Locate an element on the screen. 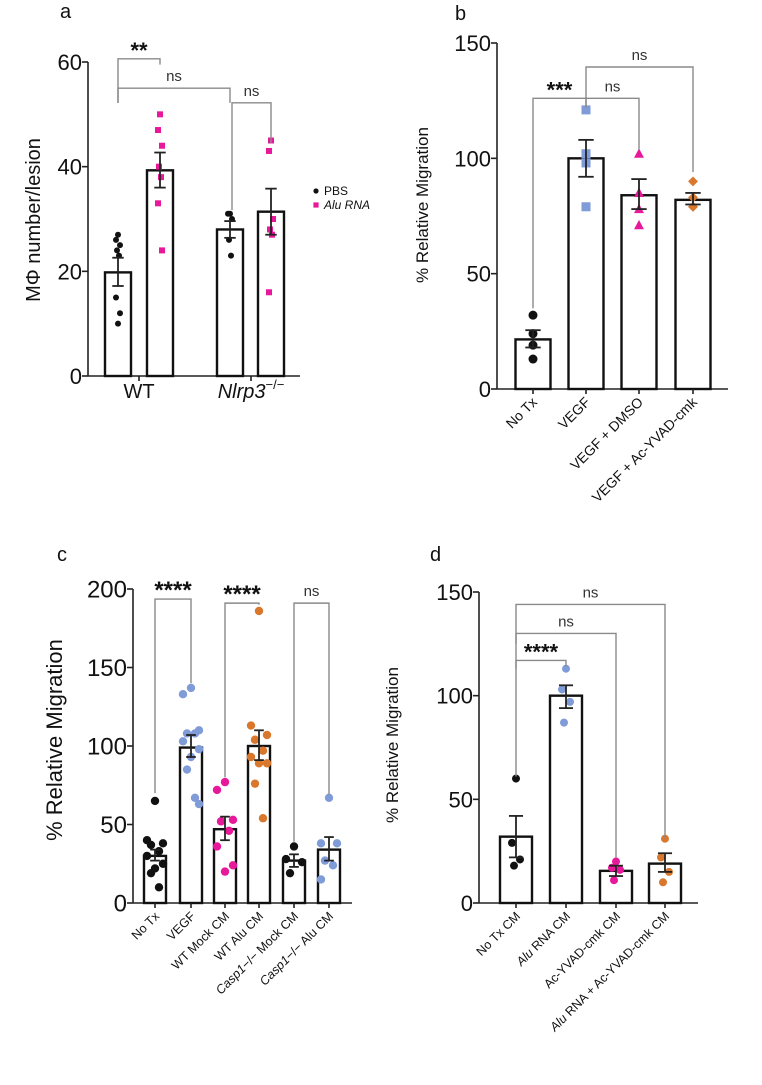 The image size is (762, 1085). category-name: Nlrp3 is located at coordinates (242, 392).